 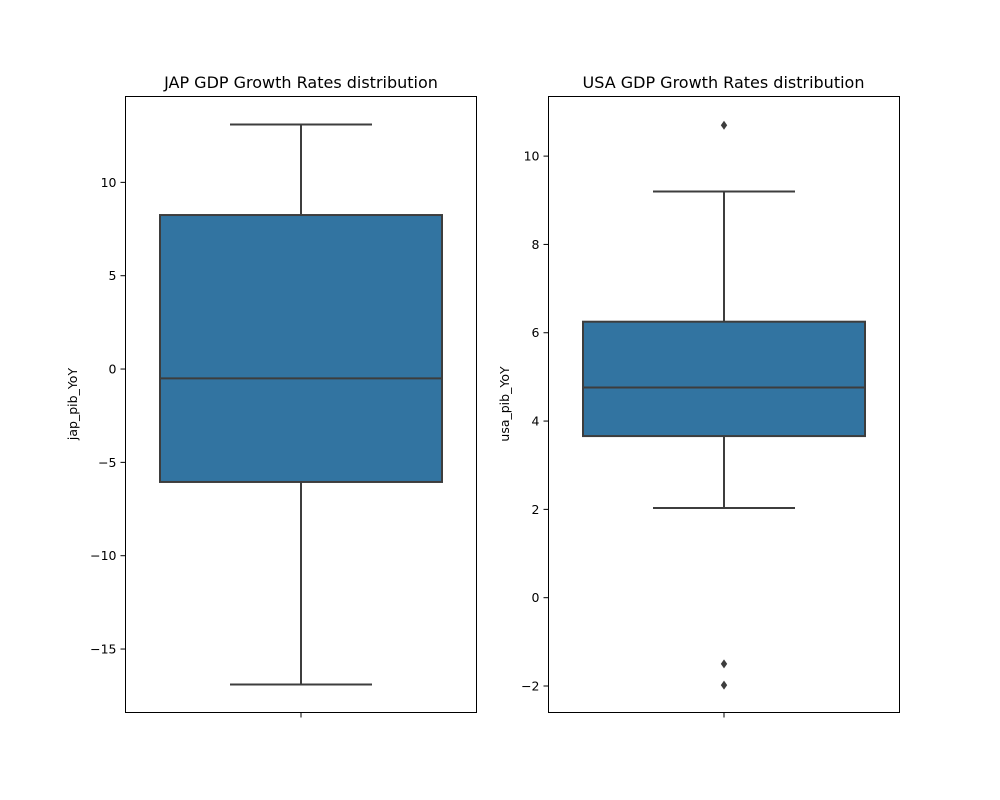 I want to click on jap-y-axis-label: jap_pib_YoY, so click(x=72, y=405).